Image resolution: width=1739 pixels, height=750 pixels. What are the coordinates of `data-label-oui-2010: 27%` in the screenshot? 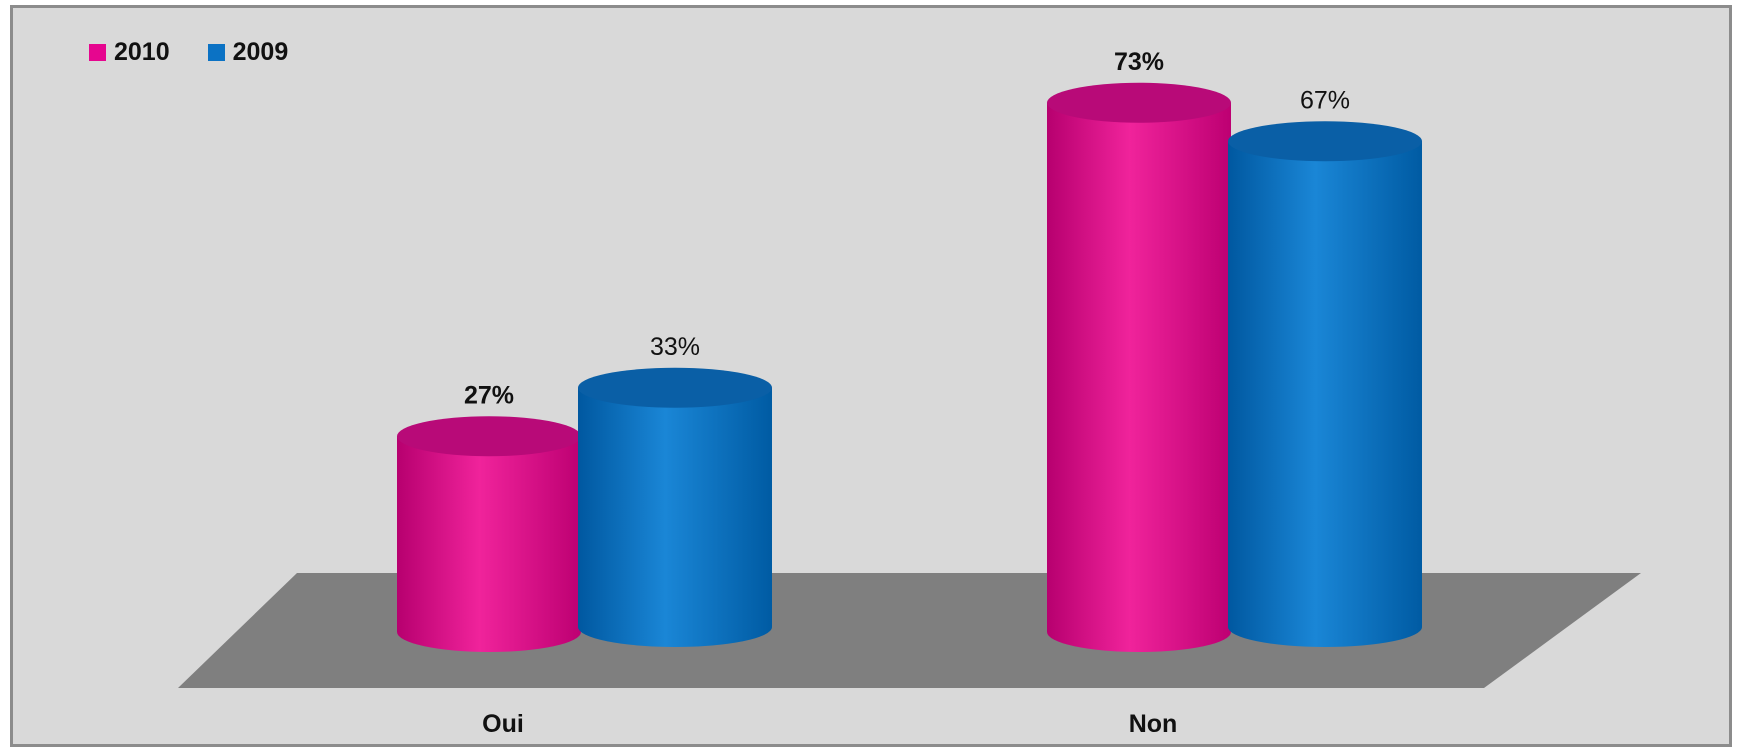 It's located at (489, 395).